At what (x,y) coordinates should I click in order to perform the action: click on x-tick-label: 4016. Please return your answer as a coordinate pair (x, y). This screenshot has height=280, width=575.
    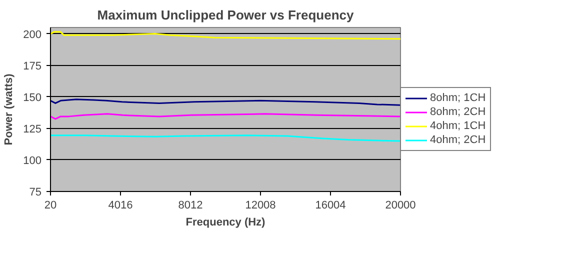
    Looking at the image, I should click on (120, 206).